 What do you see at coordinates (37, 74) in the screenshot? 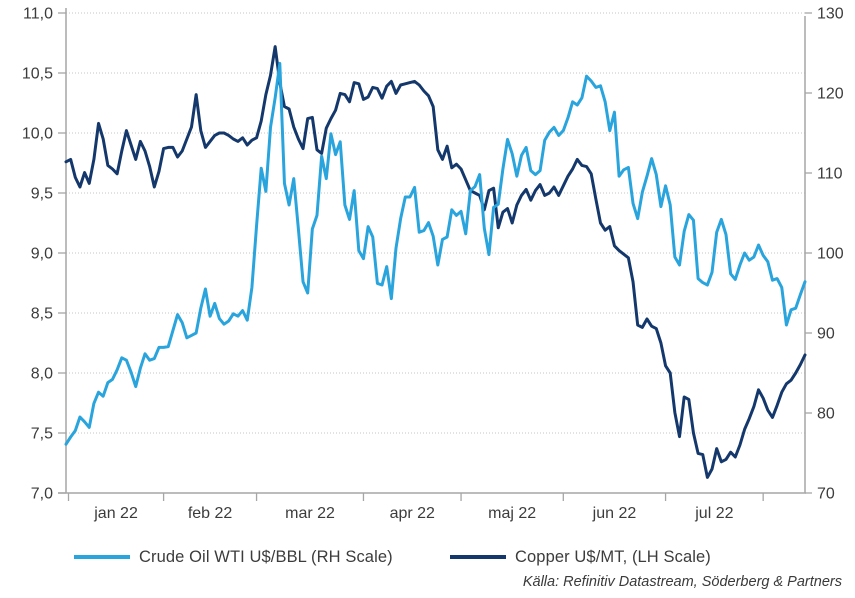
I see `left-axis-tick-label: 10,5` at bounding box center [37, 74].